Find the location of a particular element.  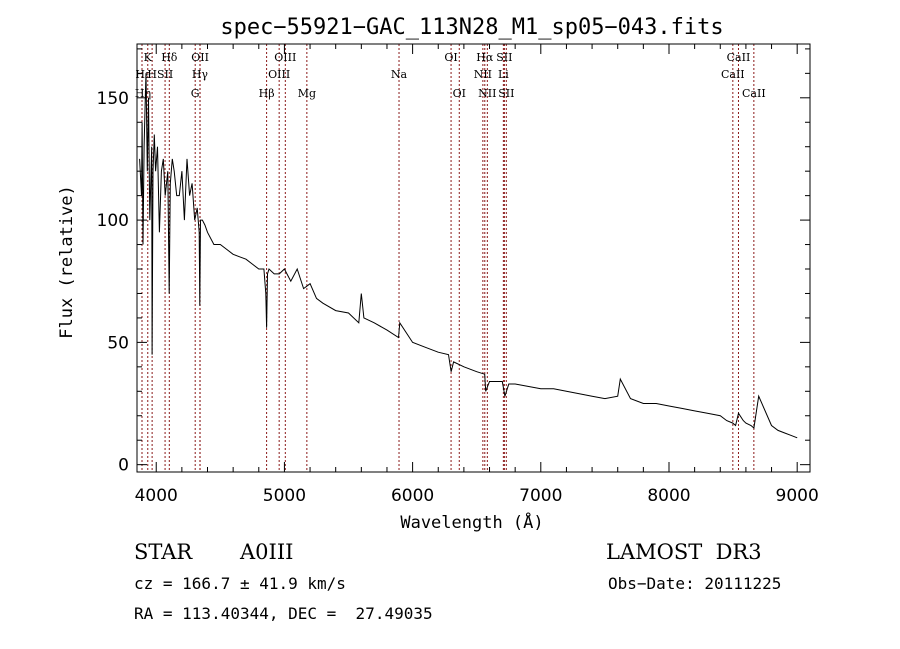

coordinates: RA = 113.40344, DEC = 27.49035 is located at coordinates (283, 613).